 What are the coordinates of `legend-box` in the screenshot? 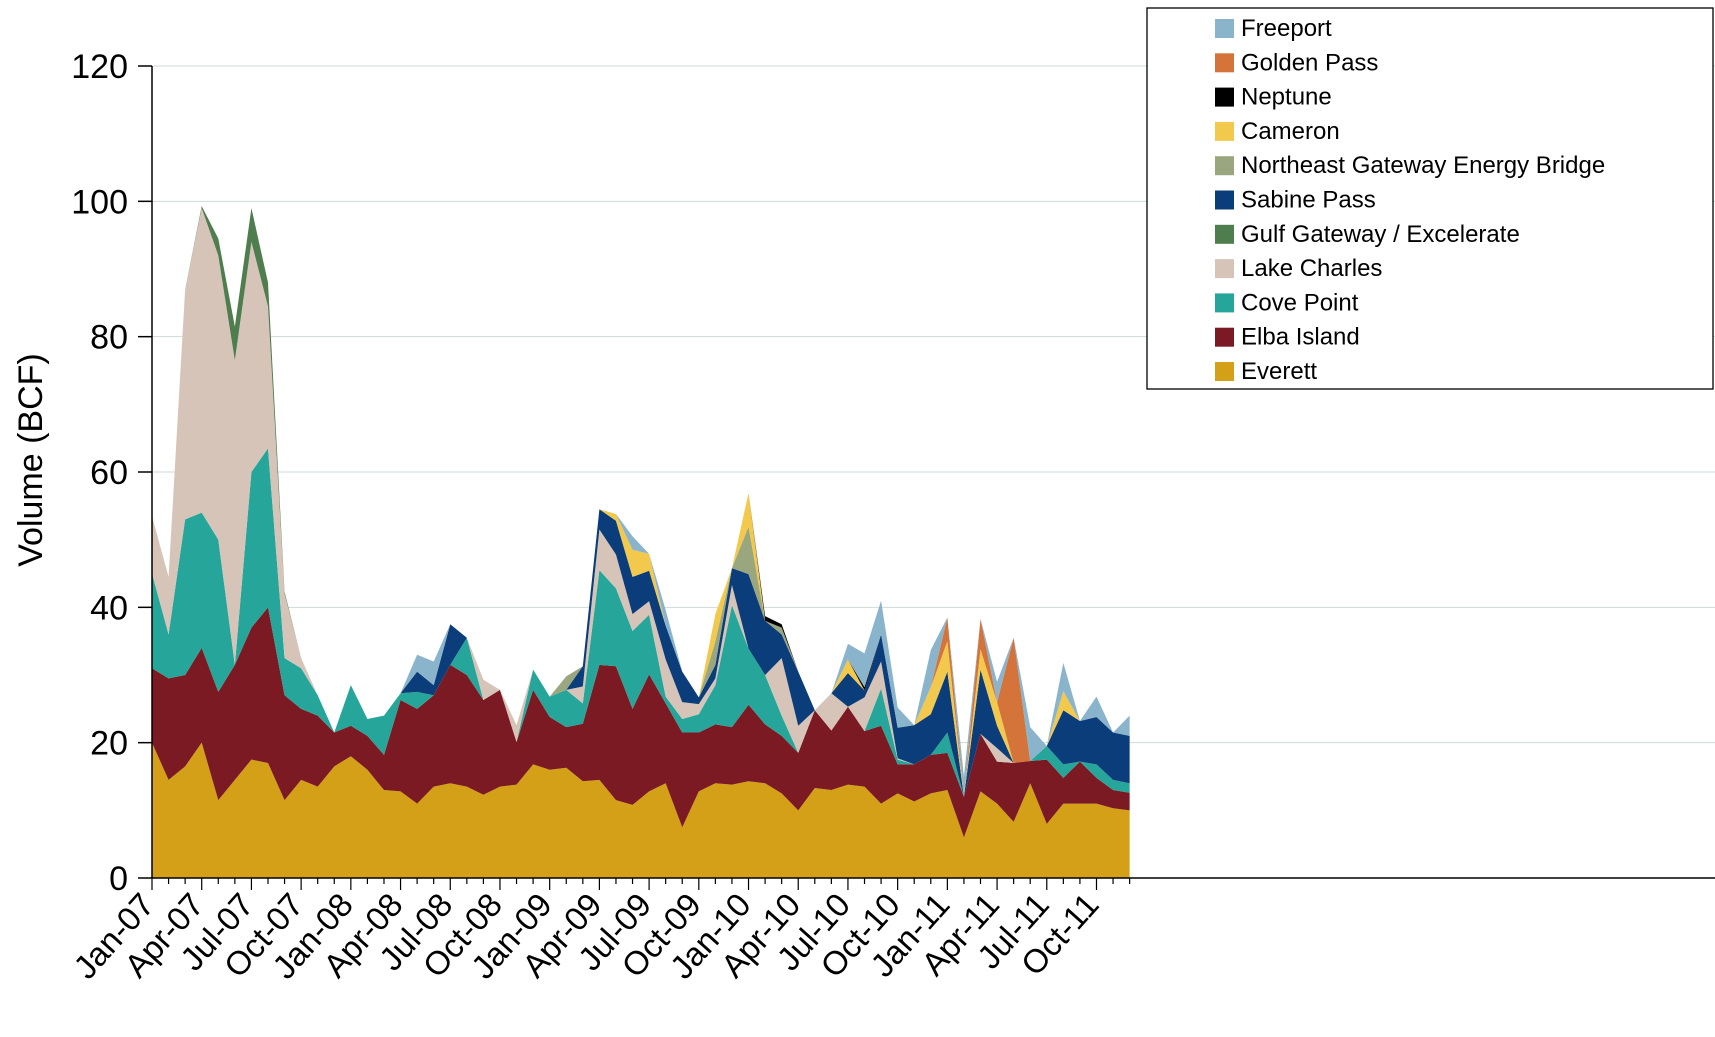 It's located at (1430, 198).